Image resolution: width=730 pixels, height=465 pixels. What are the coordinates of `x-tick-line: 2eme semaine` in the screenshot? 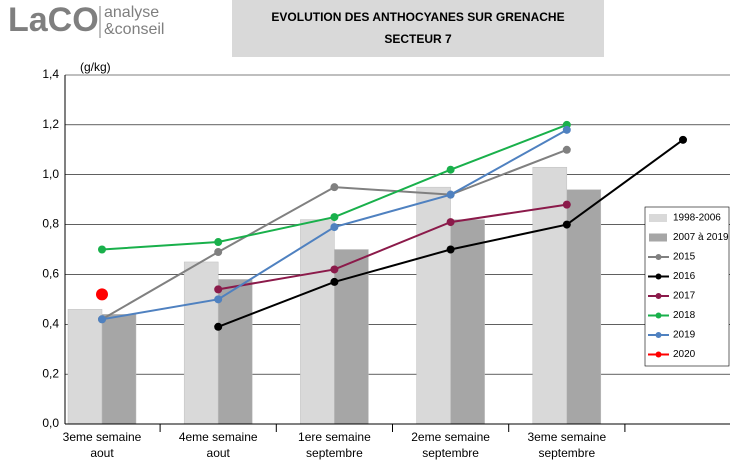 It's located at (450, 437).